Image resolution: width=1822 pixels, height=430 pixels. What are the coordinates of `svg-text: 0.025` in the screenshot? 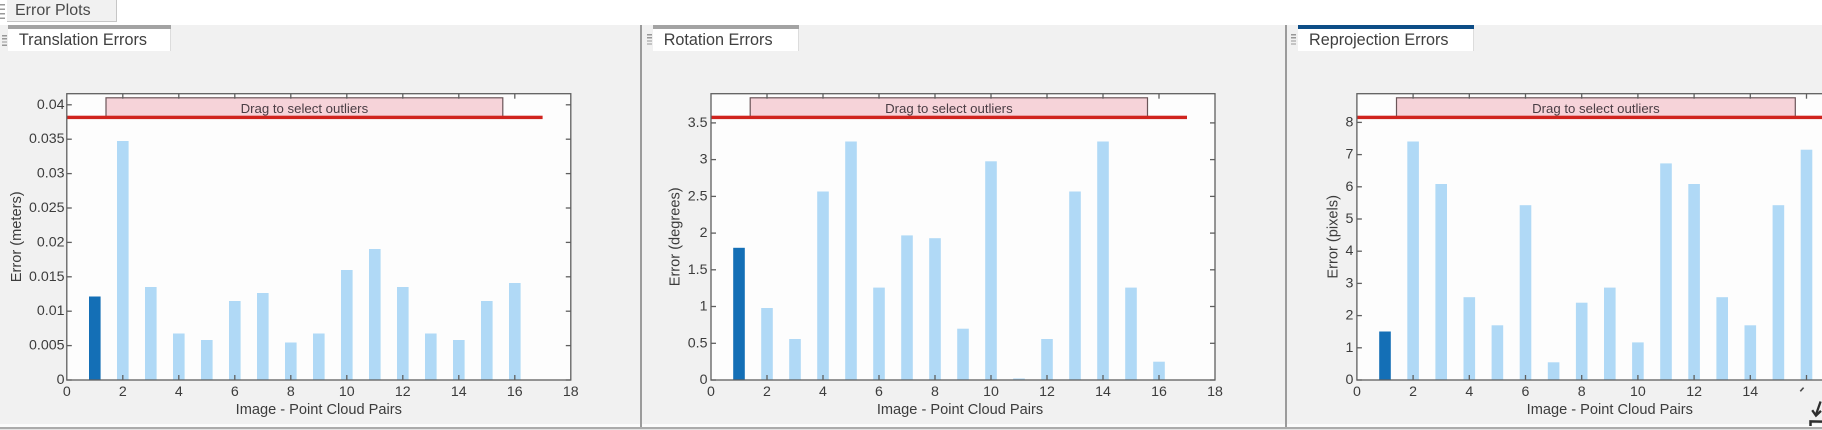 It's located at (47, 208).